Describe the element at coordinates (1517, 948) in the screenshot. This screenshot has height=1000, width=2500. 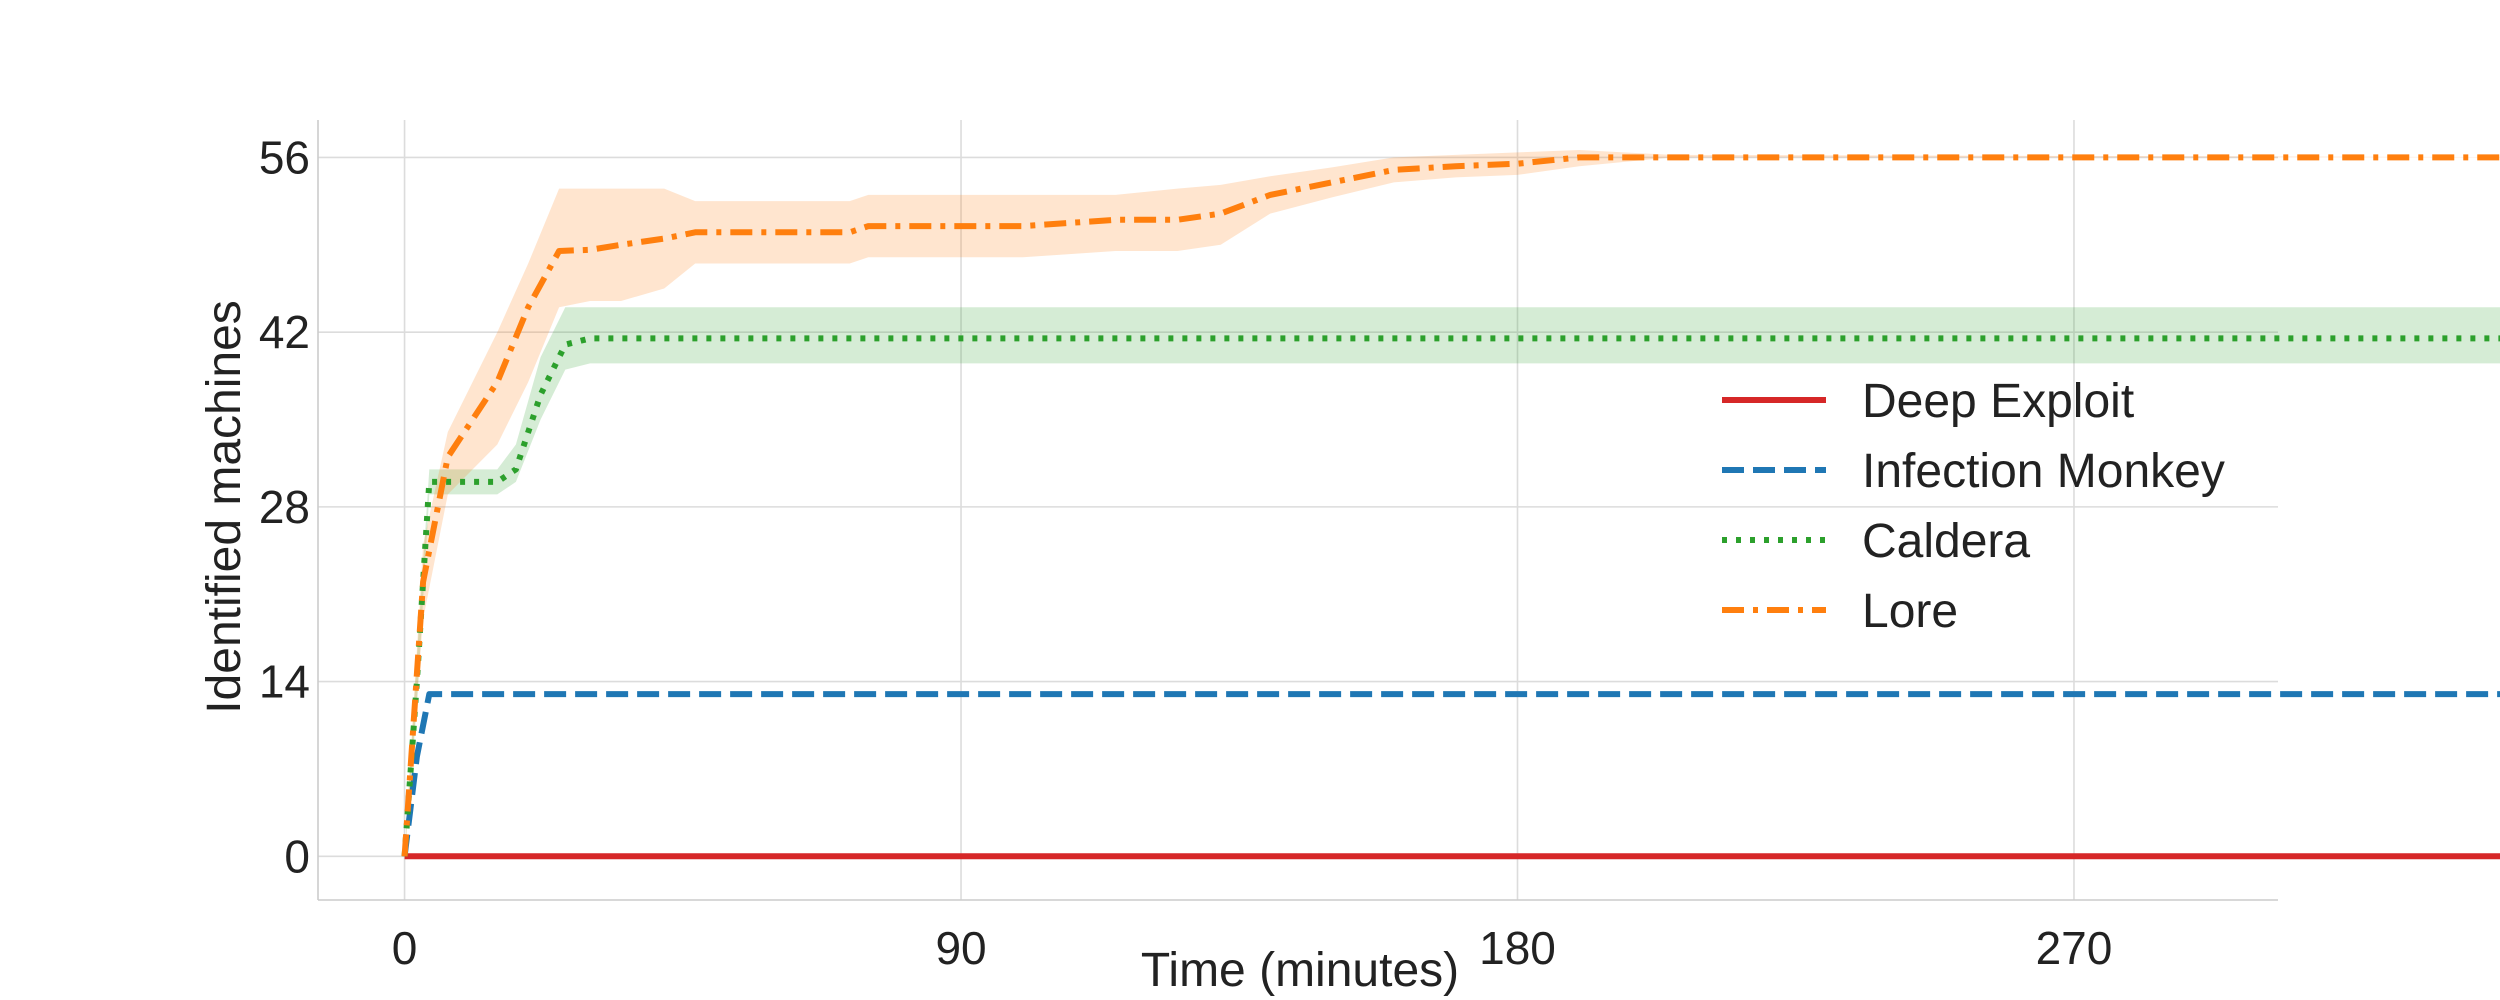
I see `x-tick-label: 180` at that location.